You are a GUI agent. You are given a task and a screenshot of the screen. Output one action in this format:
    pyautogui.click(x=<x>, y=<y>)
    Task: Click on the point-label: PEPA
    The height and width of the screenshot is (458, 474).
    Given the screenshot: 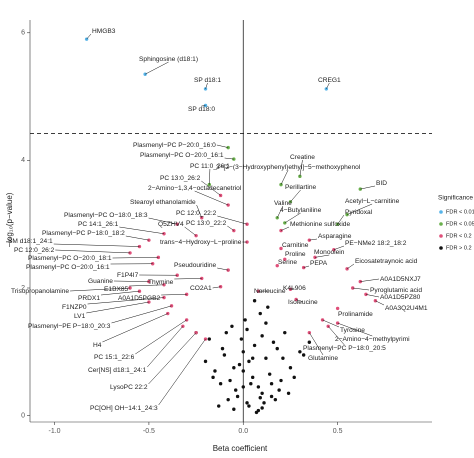 What is the action you would take?
    pyautogui.click(x=319, y=263)
    